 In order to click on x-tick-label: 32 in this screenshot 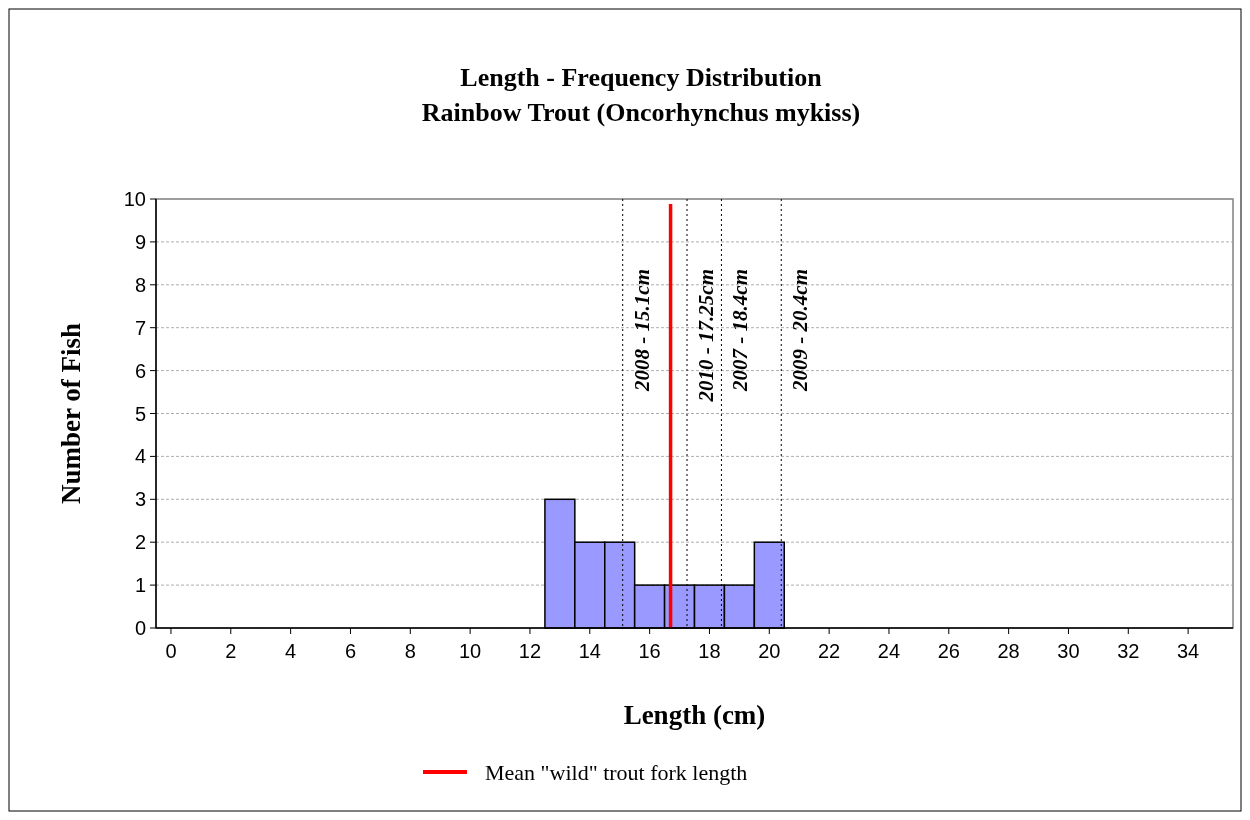, I will do `click(1128, 651)`.